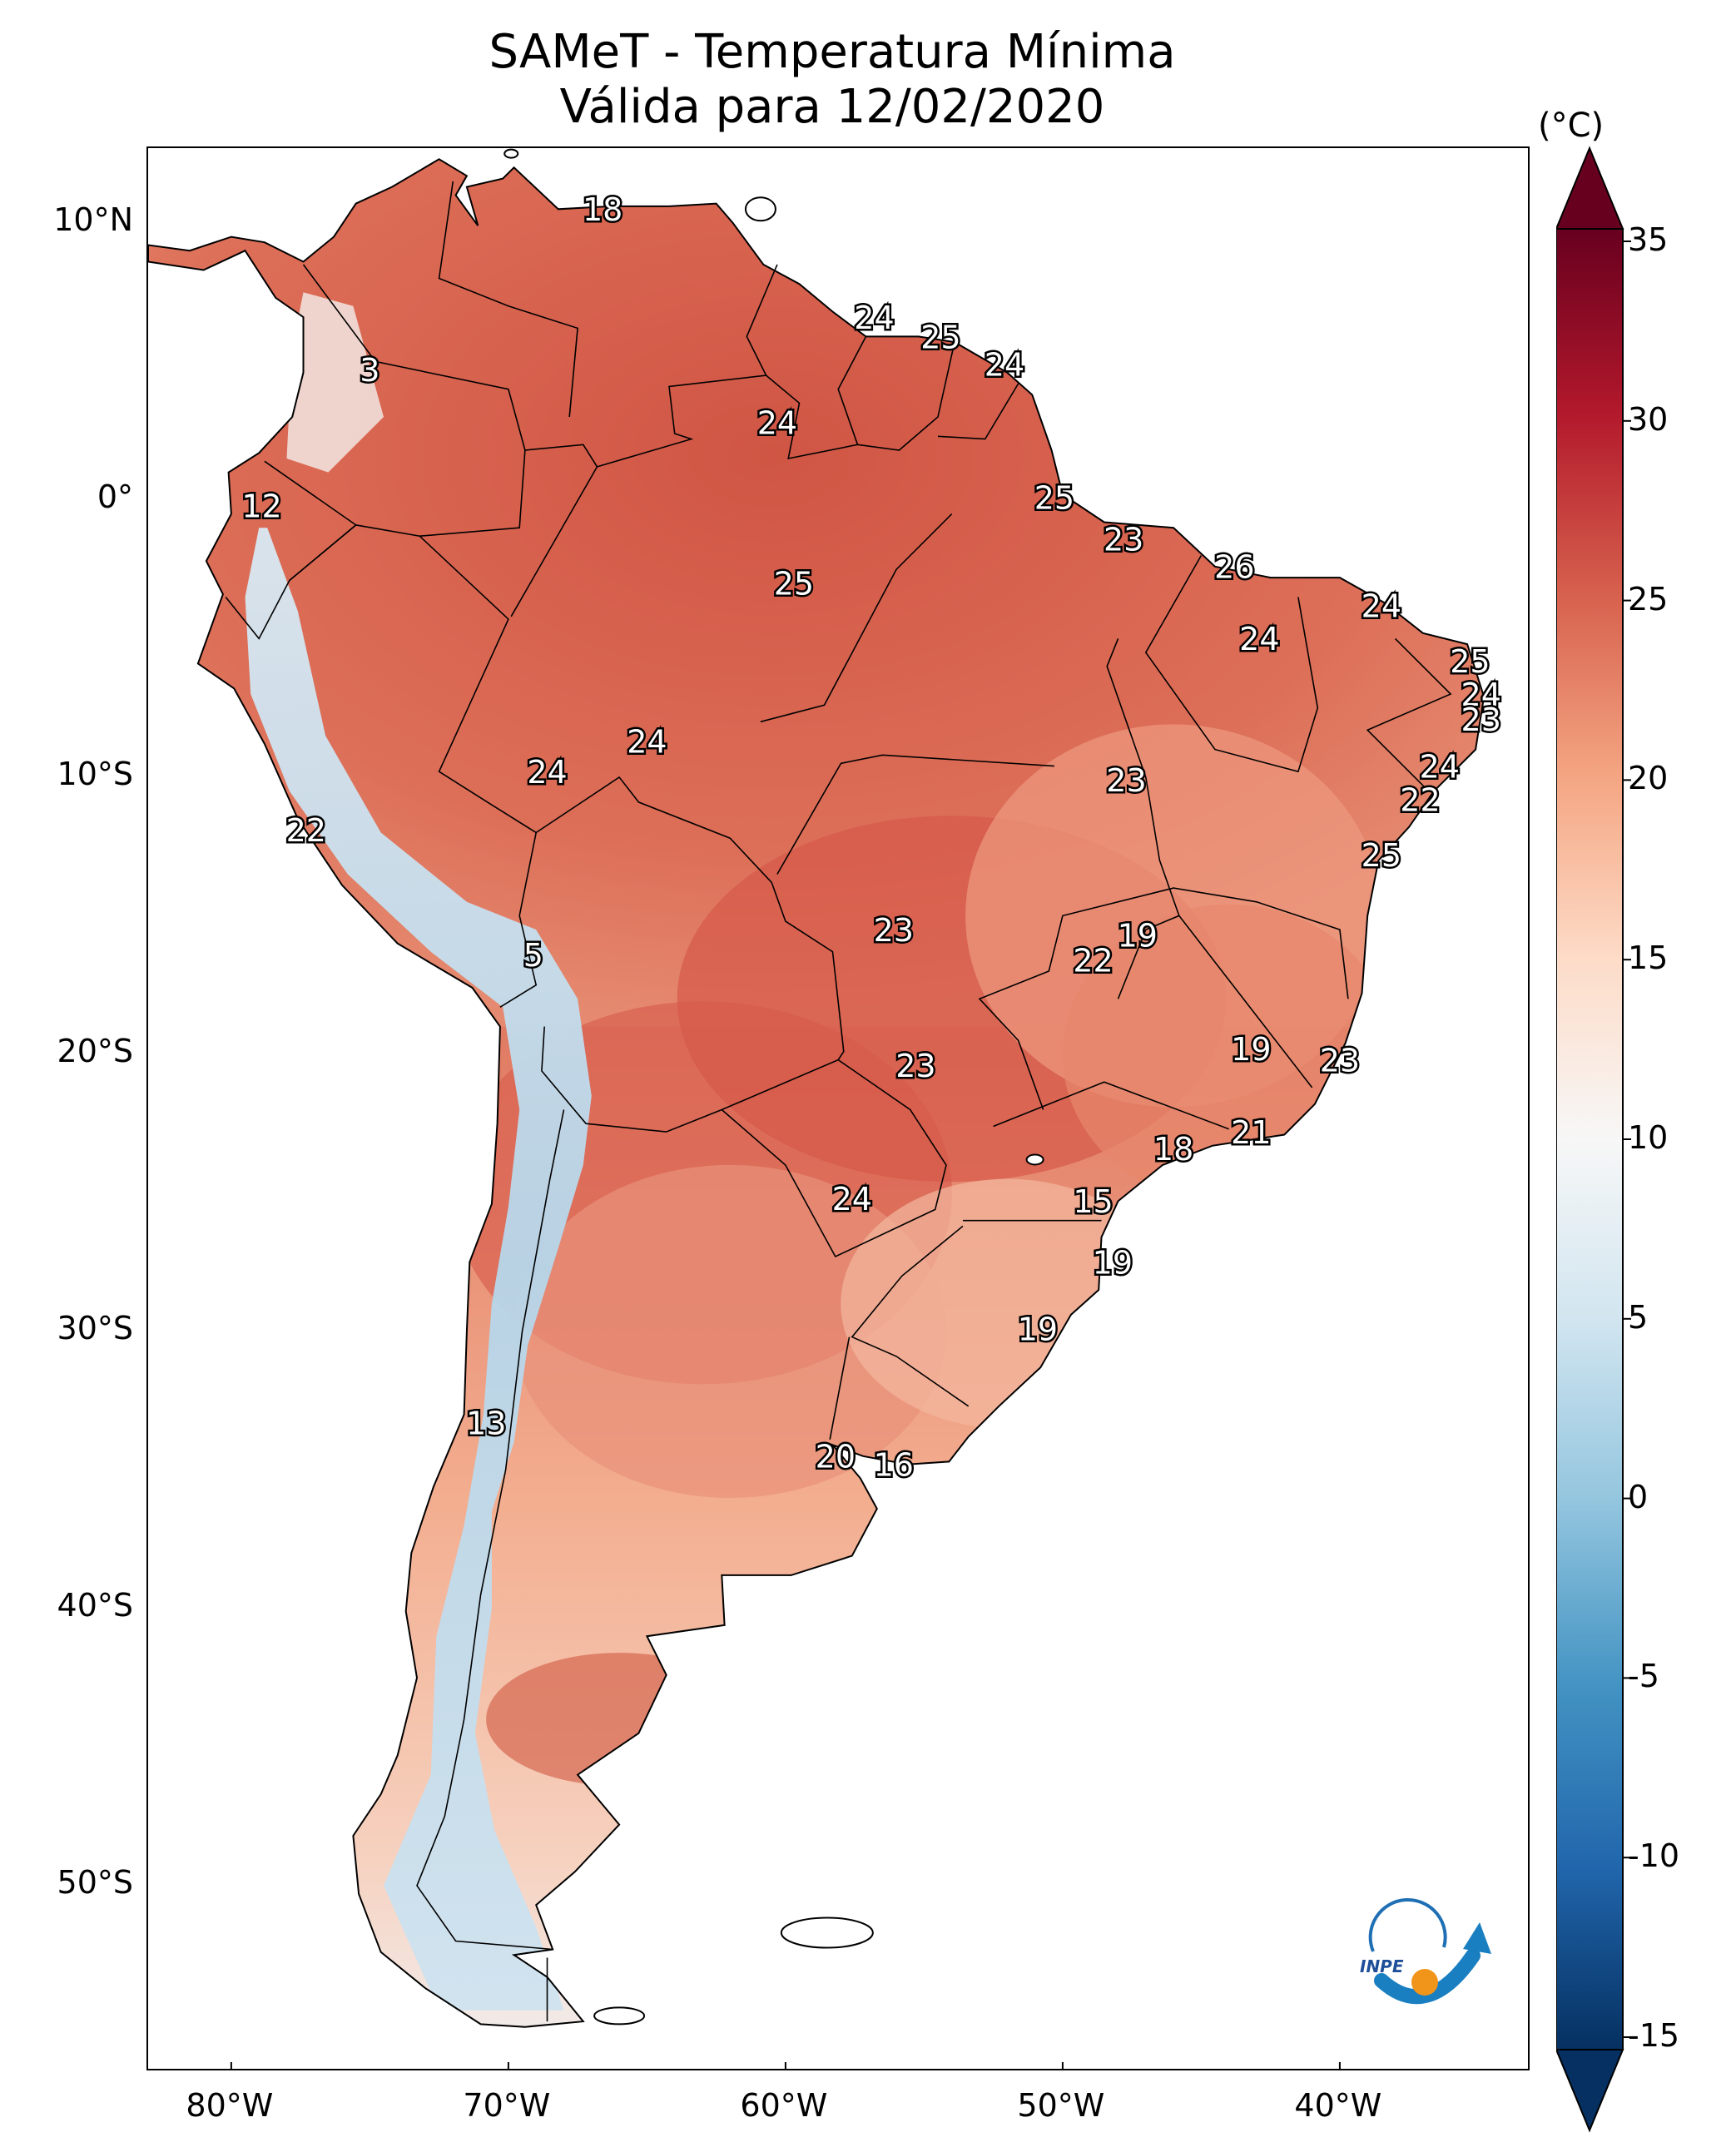 This screenshot has height=2152, width=1736. I want to click on colorbar-tick-label: 30, so click(1648, 419).